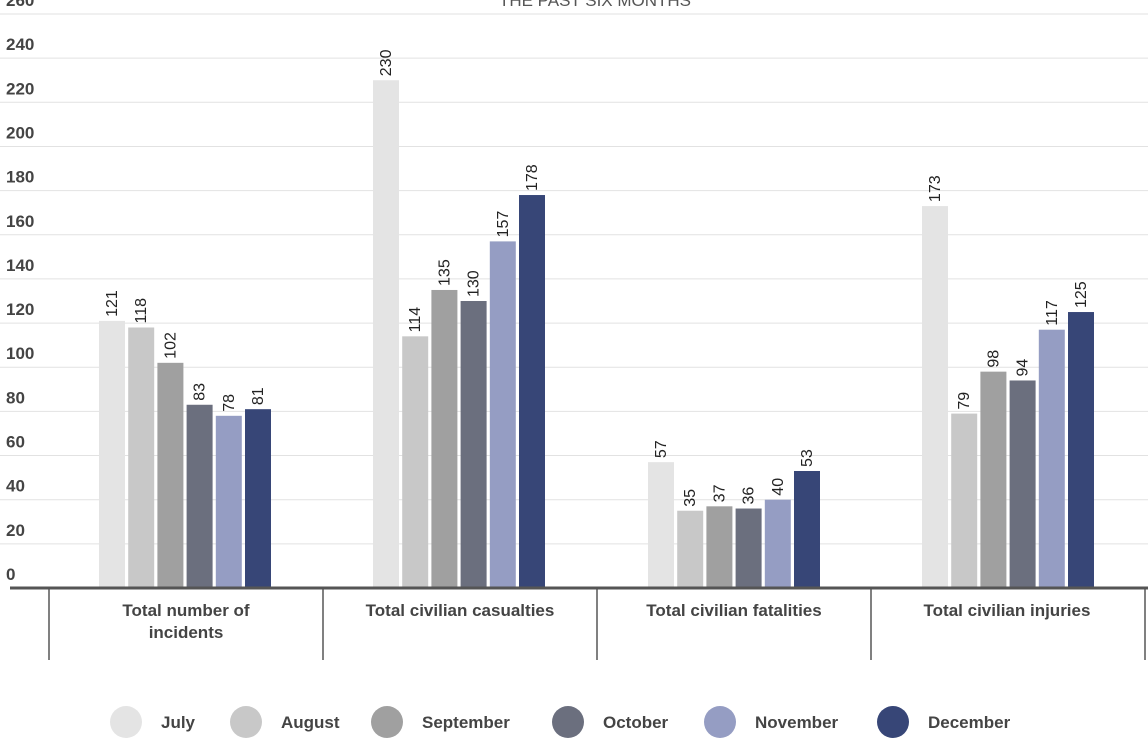 This screenshot has height=741, width=1148. I want to click on y-tick-label: 0, so click(10, 574).